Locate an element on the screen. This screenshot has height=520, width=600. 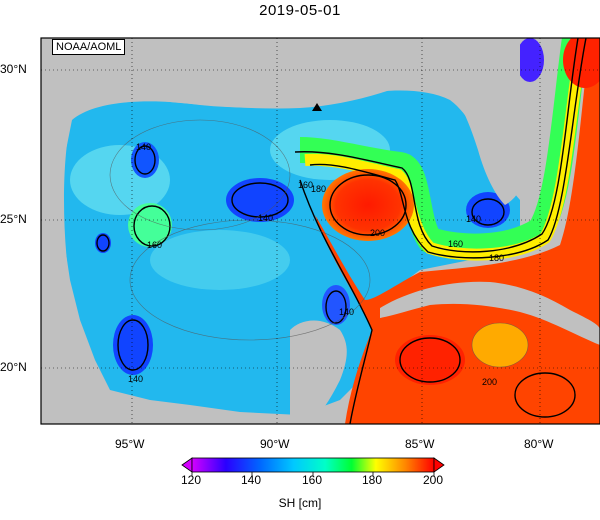
colorbar-tick-label: 160 is located at coordinates (312, 480).